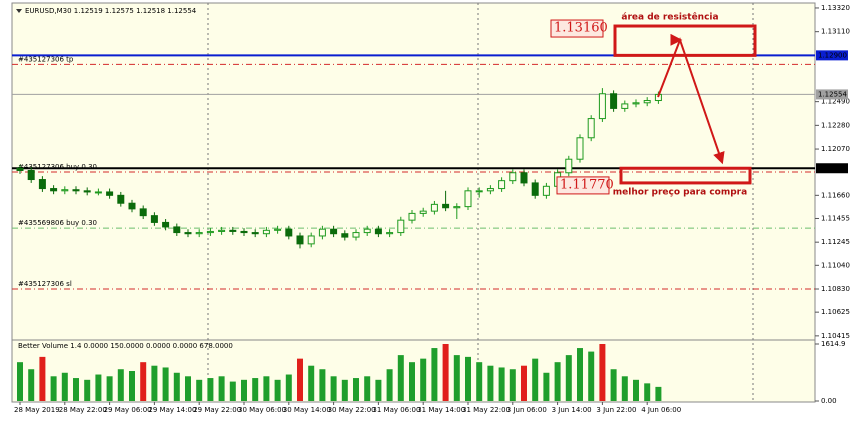 This screenshot has height=424, width=859. Describe the element at coordinates (83, 410) in the screenshot. I see `x-tick-label: 28 May 22:00` at that location.